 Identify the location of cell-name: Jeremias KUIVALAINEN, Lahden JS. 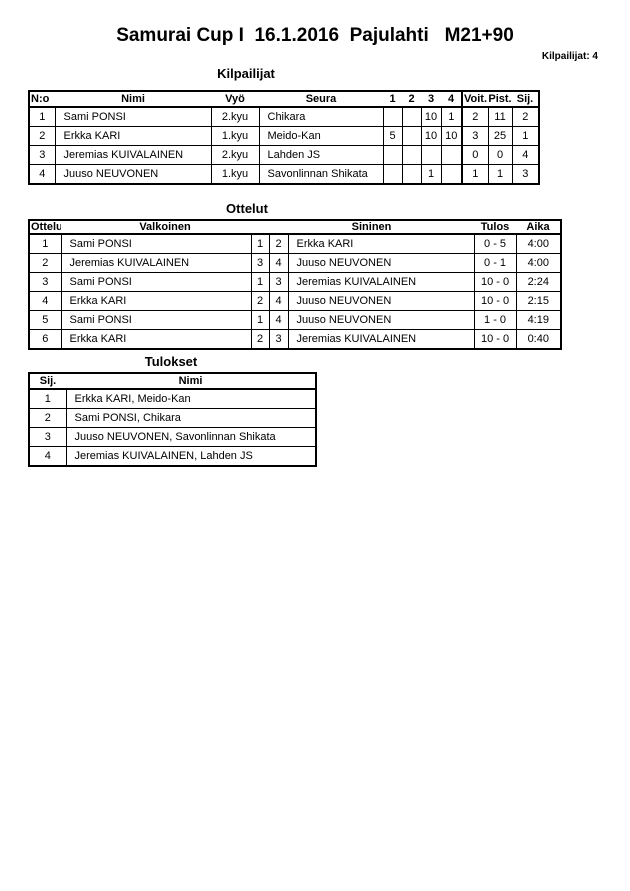
(191, 456).